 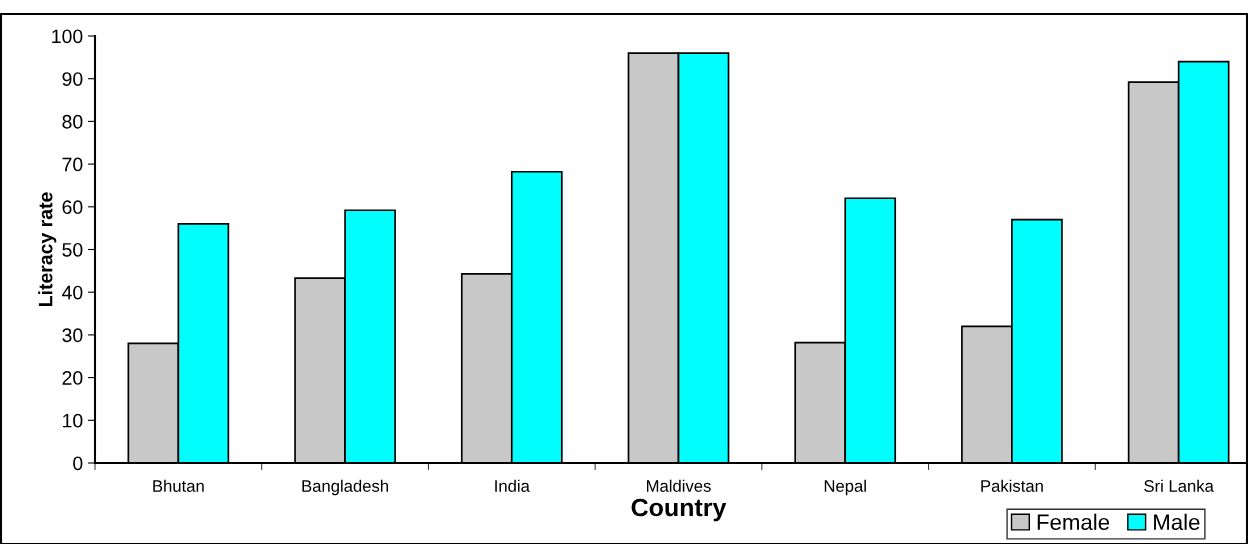 I want to click on y-tick-label: 90, so click(x=72, y=79).